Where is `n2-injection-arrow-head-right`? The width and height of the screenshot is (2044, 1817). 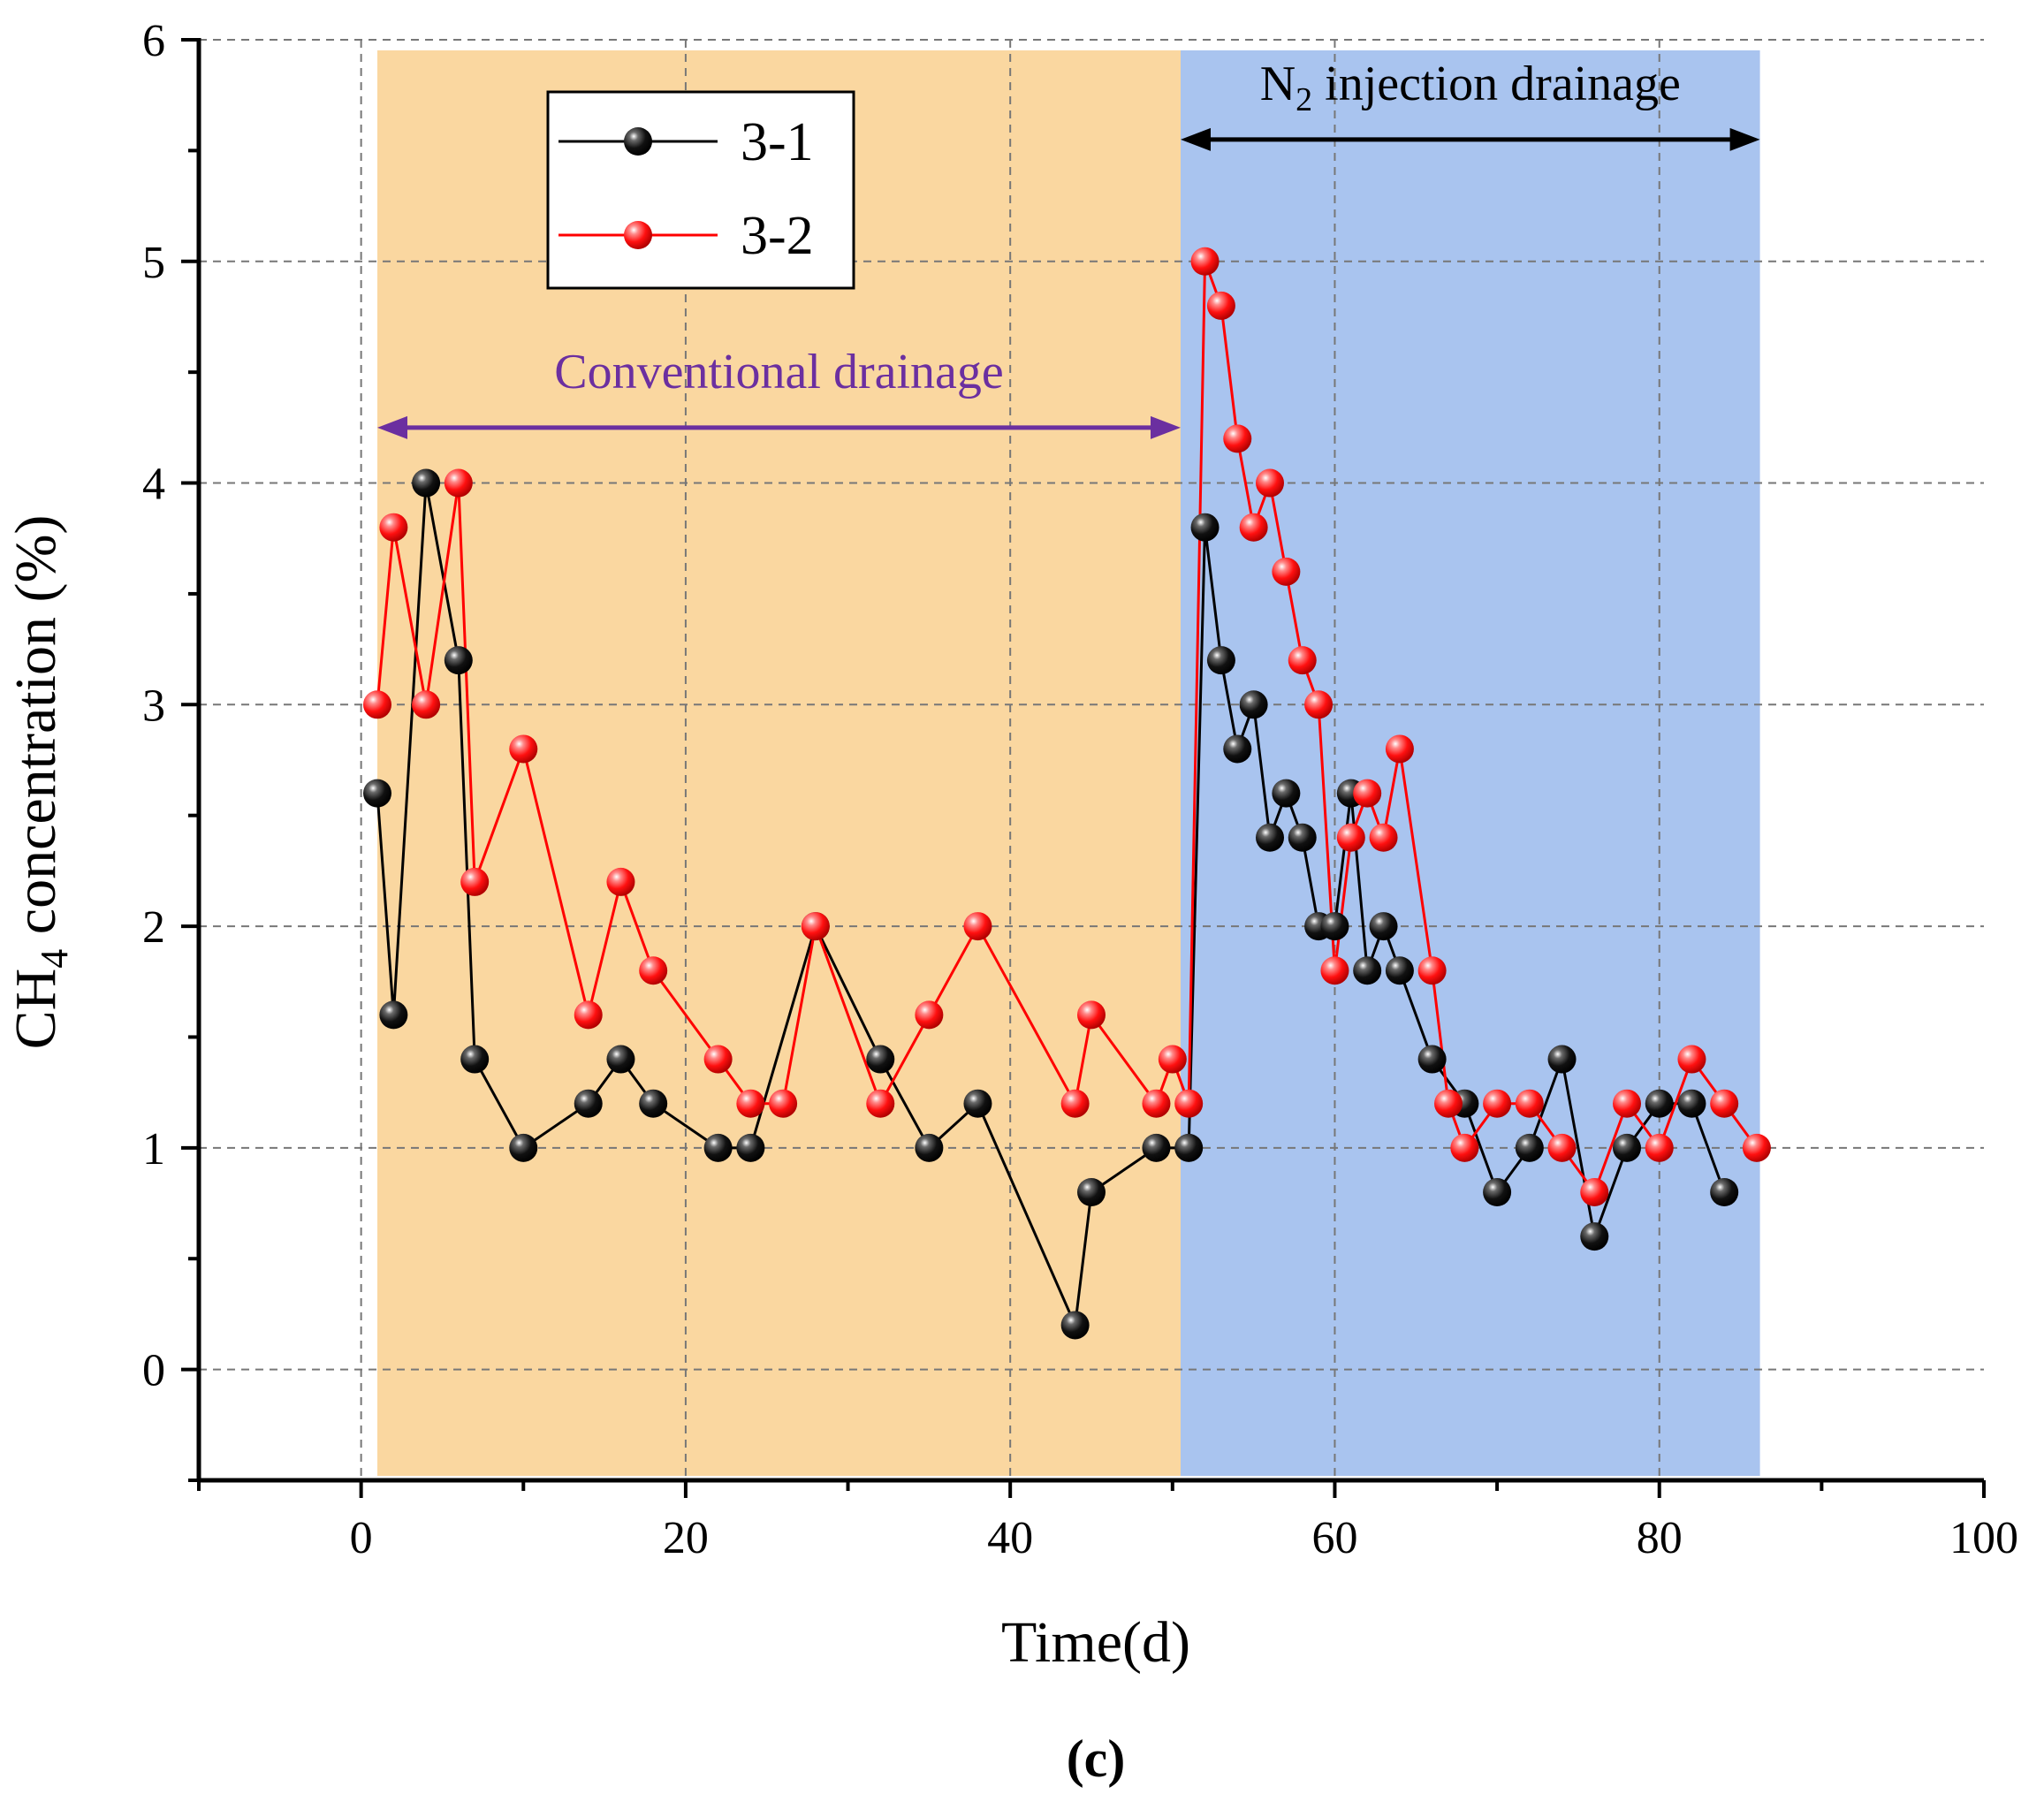
n2-injection-arrow-head-right is located at coordinates (1744, 139).